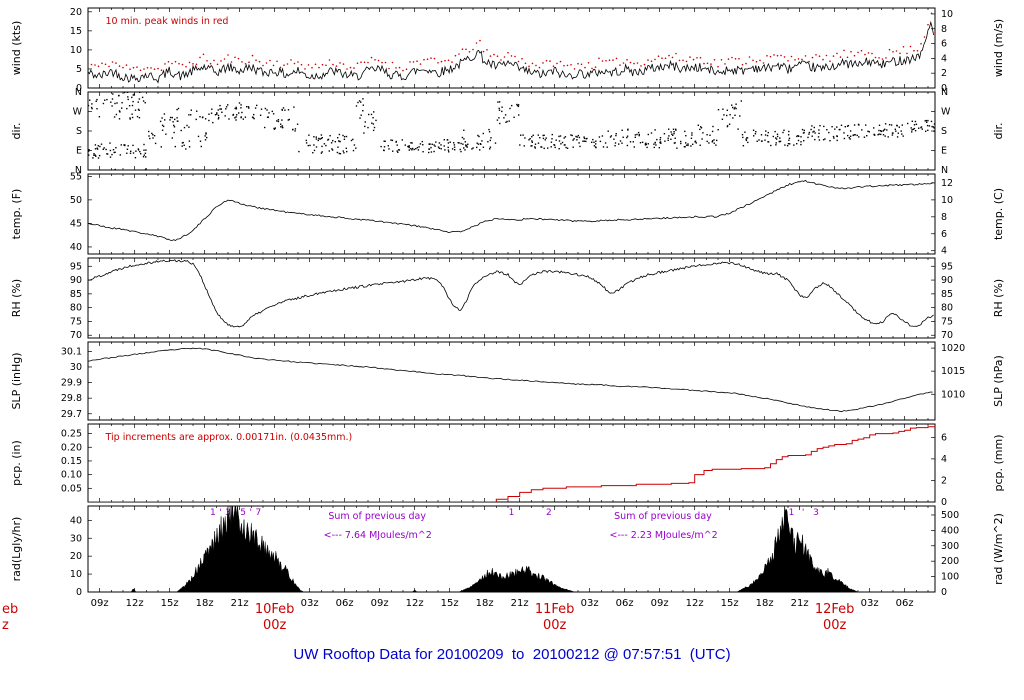 Image resolution: width=1024 pixels, height=700 pixels. What do you see at coordinates (71, 398) in the screenshot?
I see `y-tick-label-left: 29.8` at bounding box center [71, 398].